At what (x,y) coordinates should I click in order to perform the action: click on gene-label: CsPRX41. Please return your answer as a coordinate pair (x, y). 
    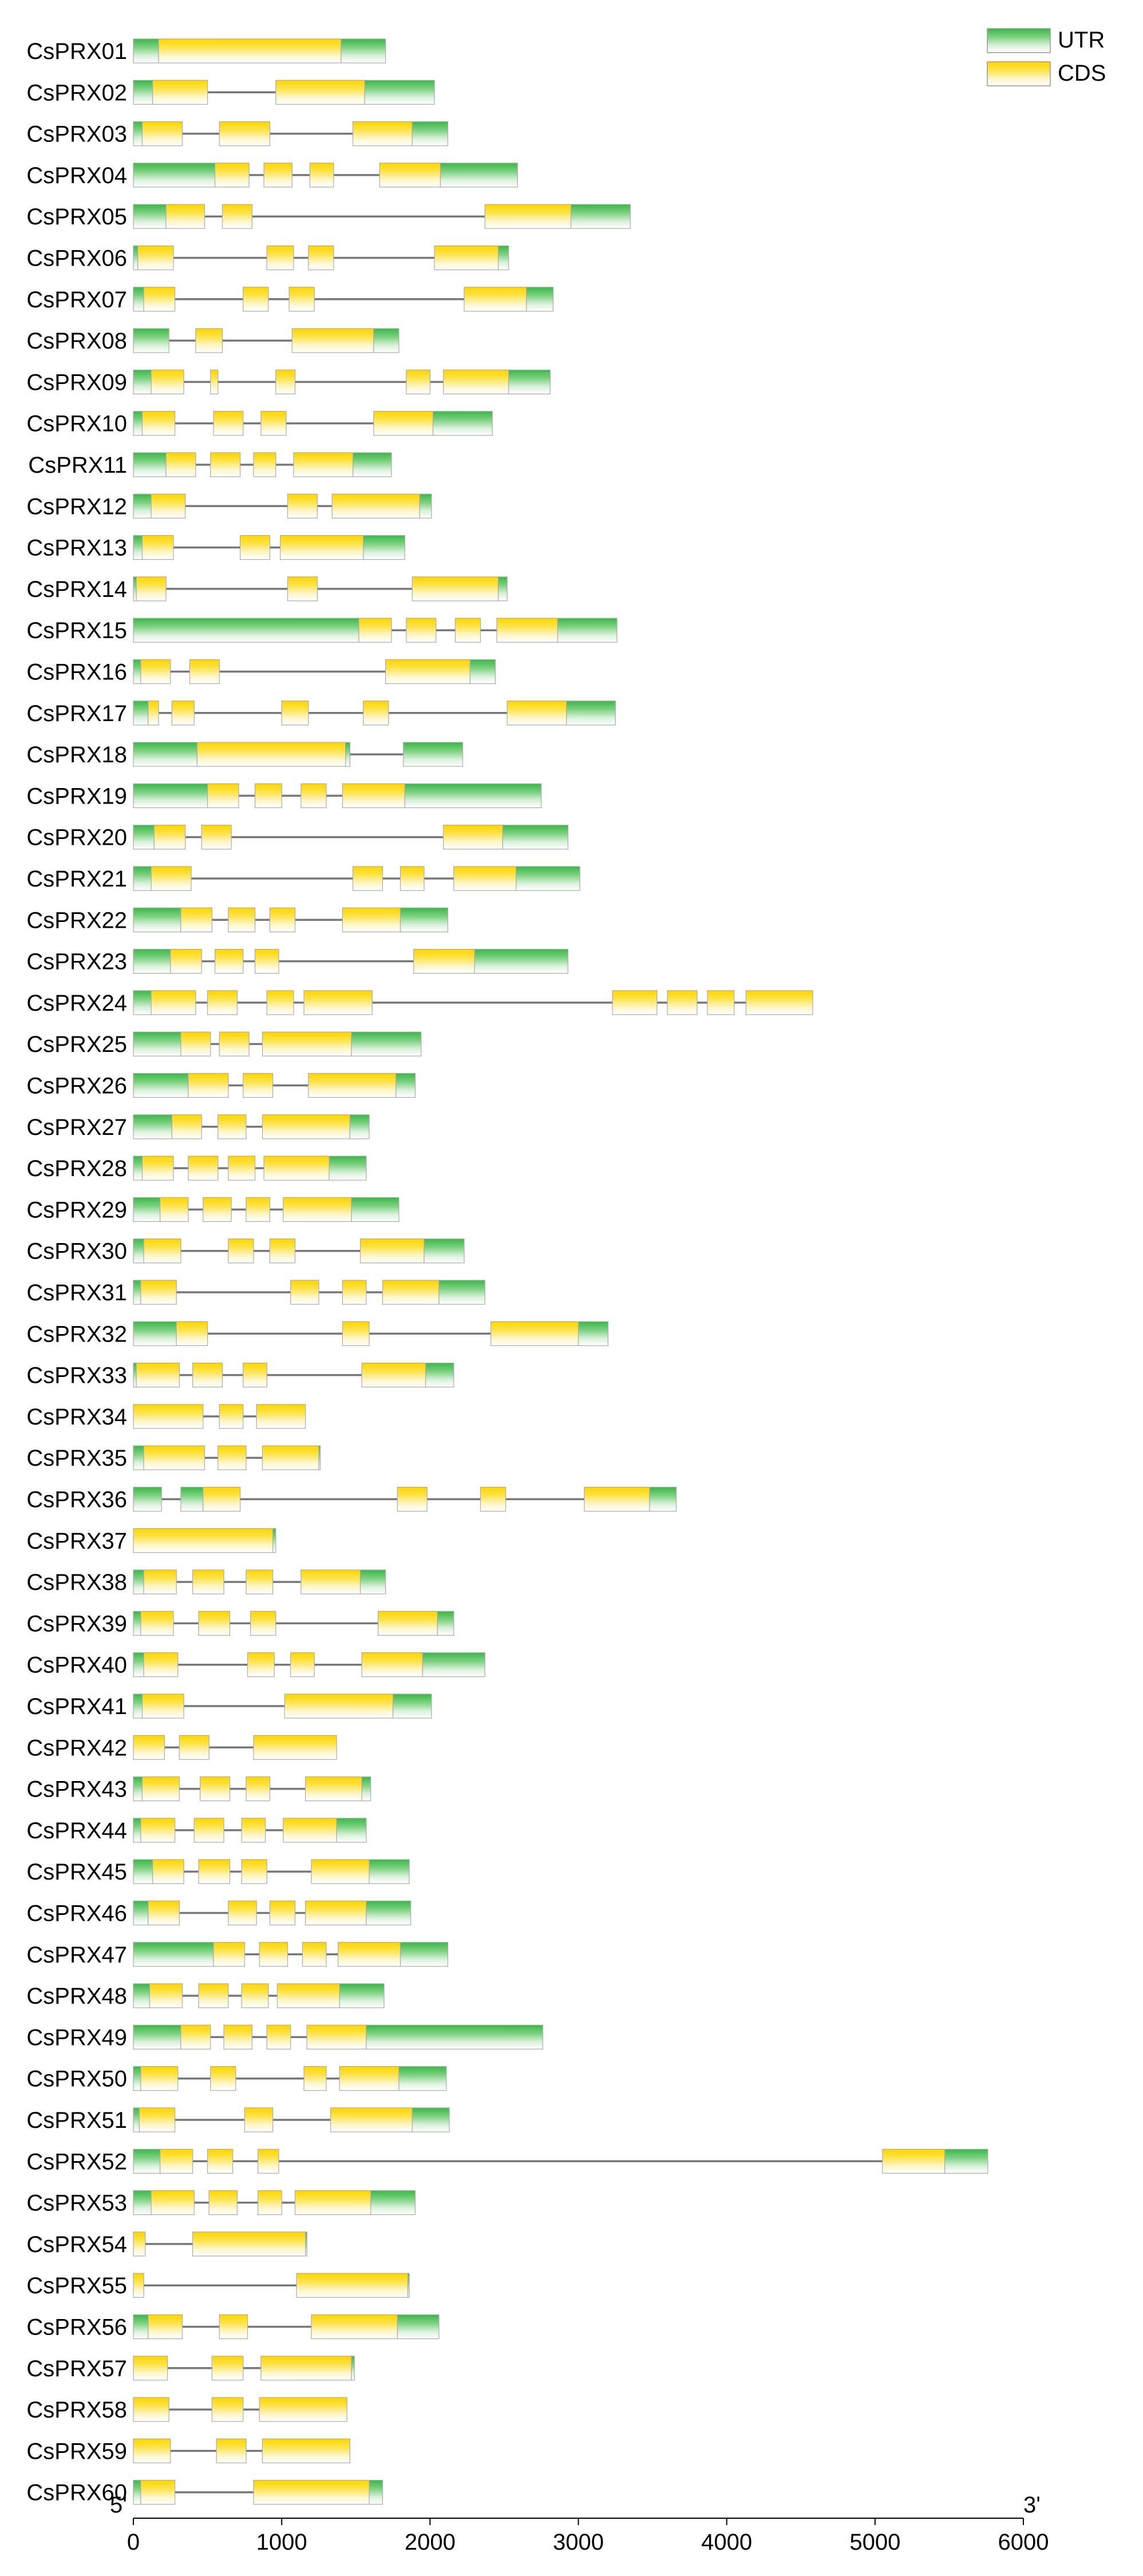
    Looking at the image, I should click on (76, 1706).